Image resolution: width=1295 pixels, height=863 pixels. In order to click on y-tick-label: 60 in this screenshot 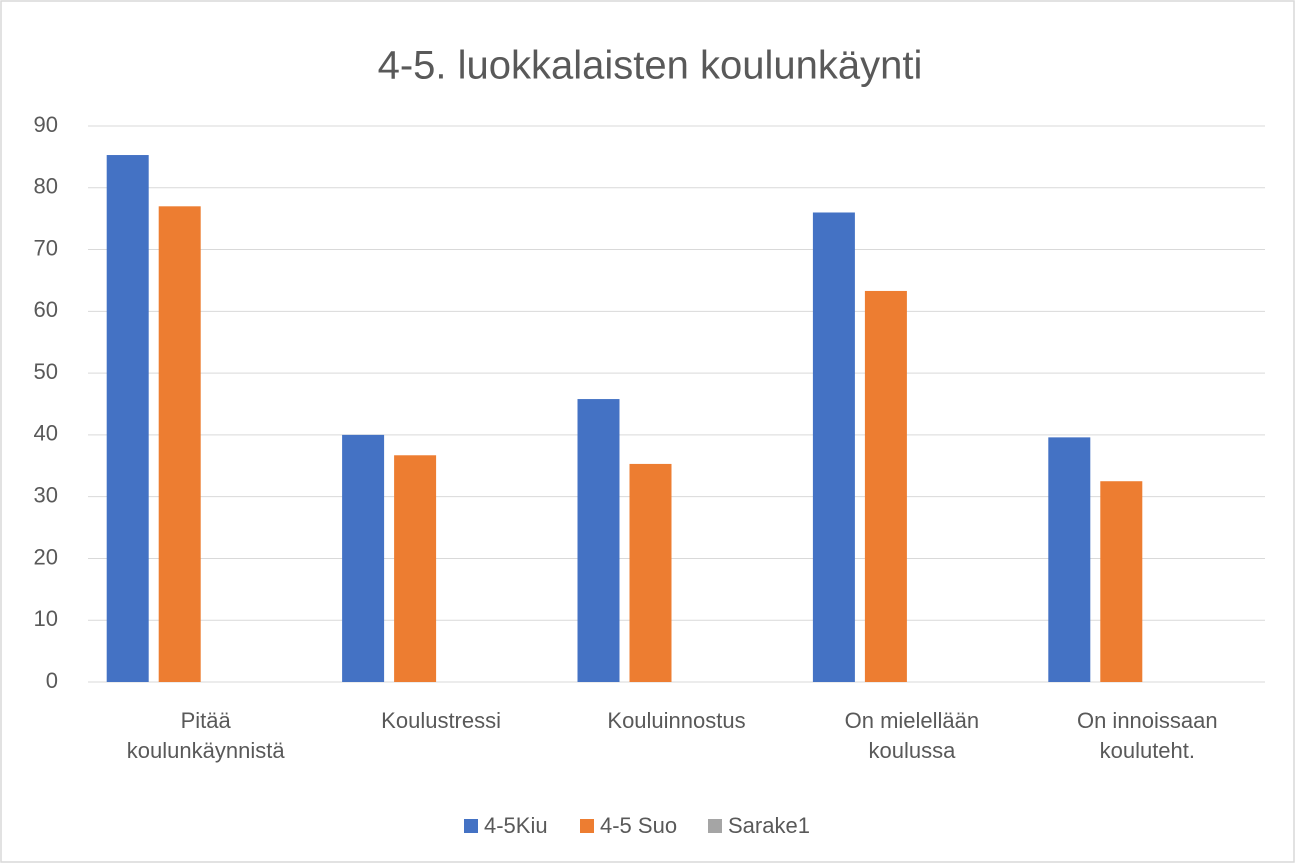, I will do `click(46, 309)`.